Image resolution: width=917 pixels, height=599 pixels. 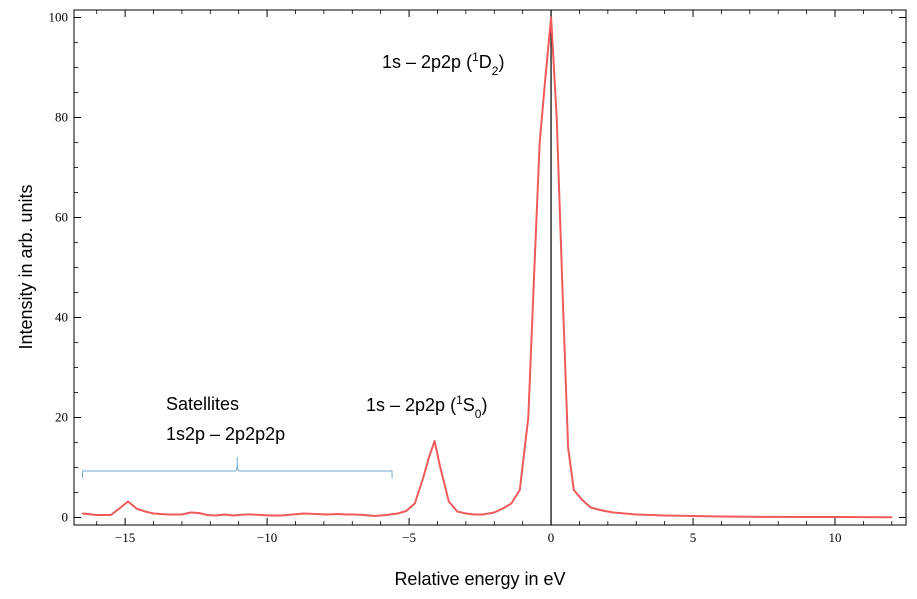 What do you see at coordinates (202, 404) in the screenshot?
I see `annotation-satellites: Satellites` at bounding box center [202, 404].